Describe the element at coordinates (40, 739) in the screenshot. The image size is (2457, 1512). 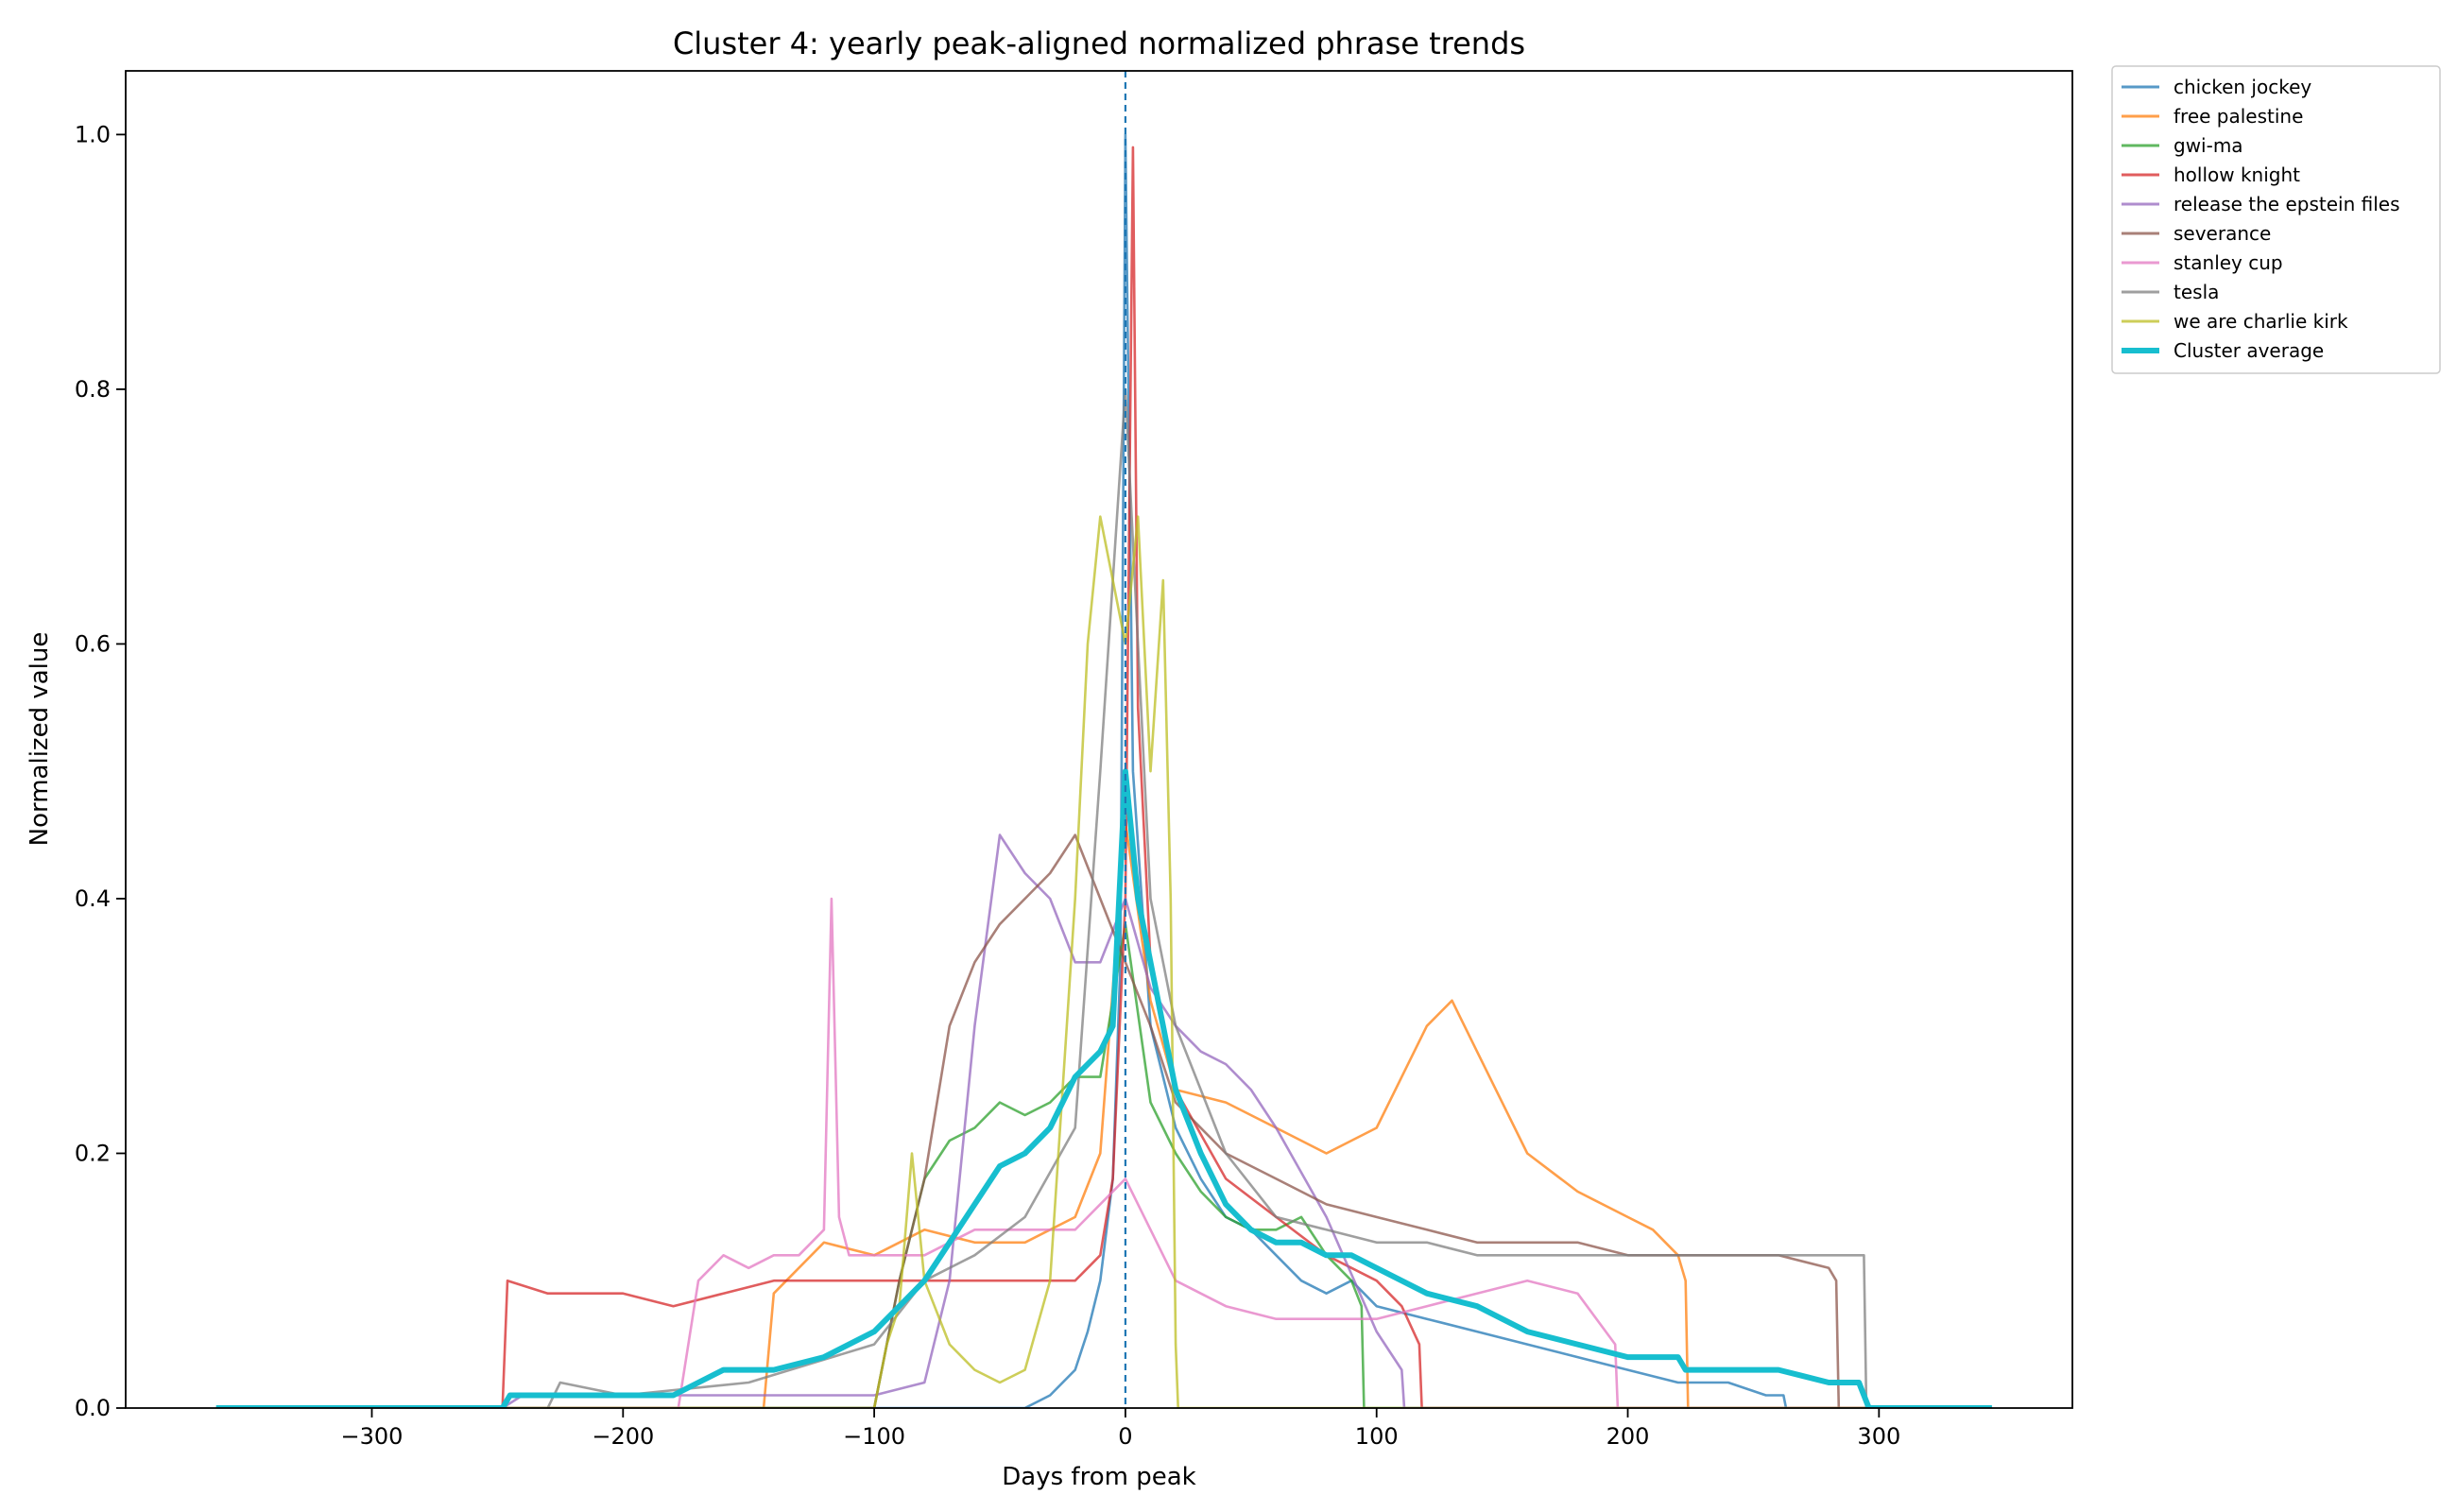
I see `y-axis-label: Normalized value` at that location.